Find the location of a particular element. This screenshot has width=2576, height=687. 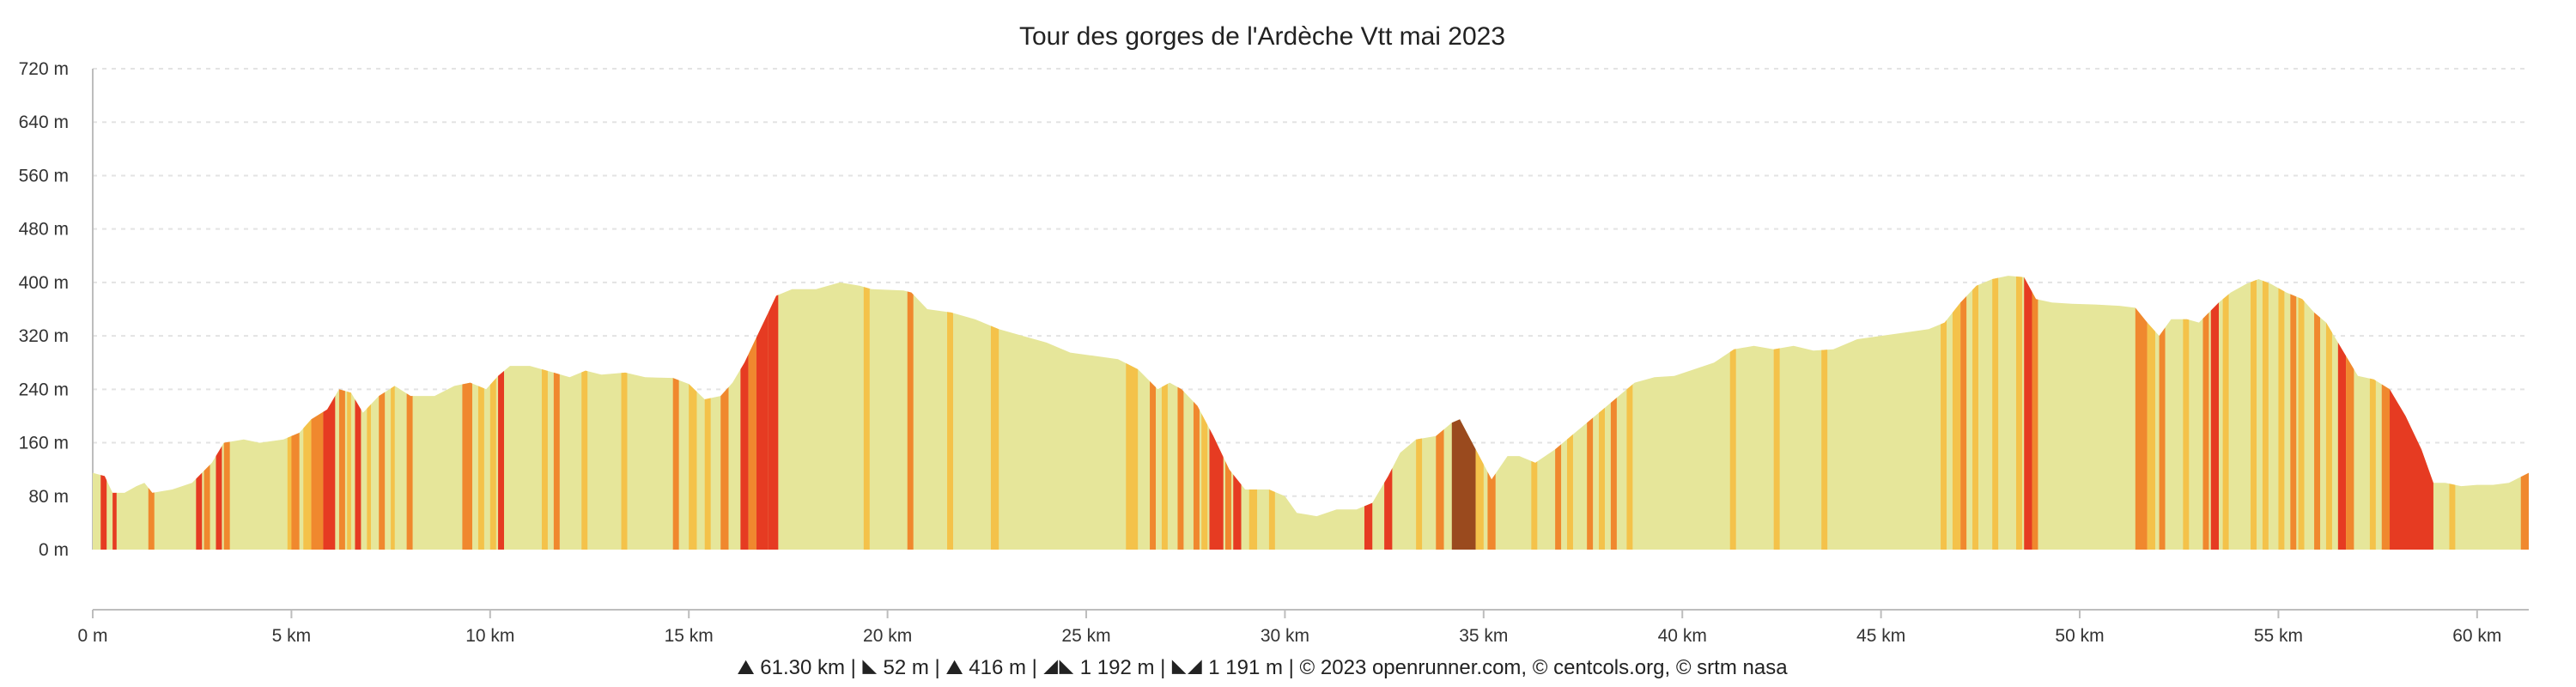

ascent-icon: ◢◣ is located at coordinates (1061, 667).